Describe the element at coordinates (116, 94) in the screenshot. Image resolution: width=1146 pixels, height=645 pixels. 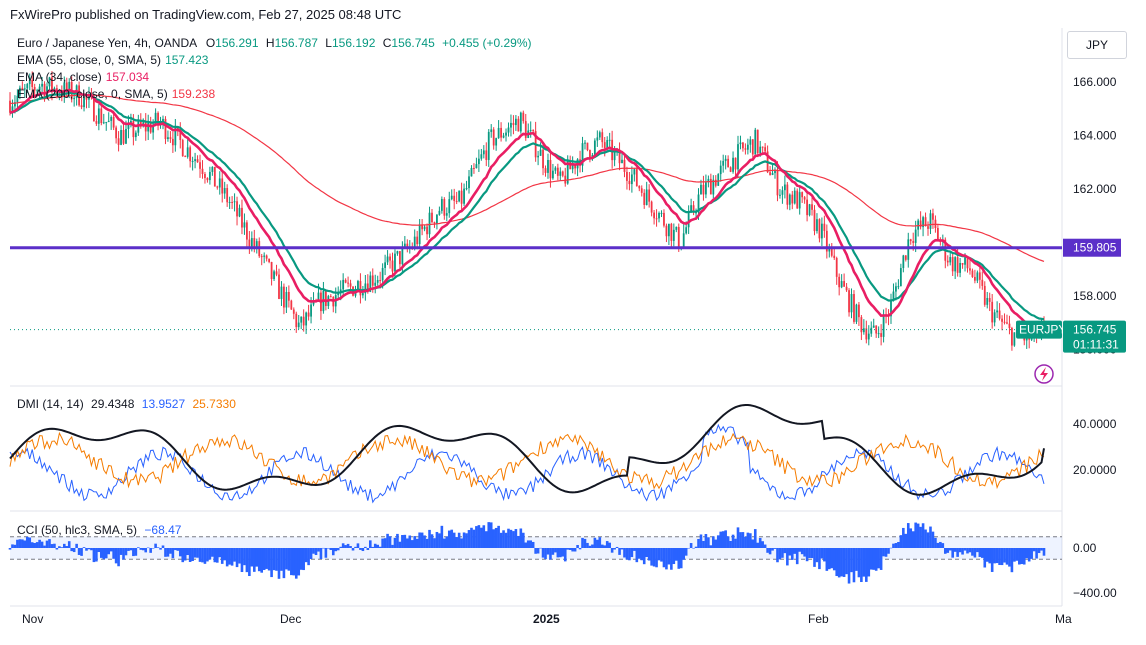
I see `ema200-legend: EMA (200, close, 0, SMA, 5) 159.238` at that location.